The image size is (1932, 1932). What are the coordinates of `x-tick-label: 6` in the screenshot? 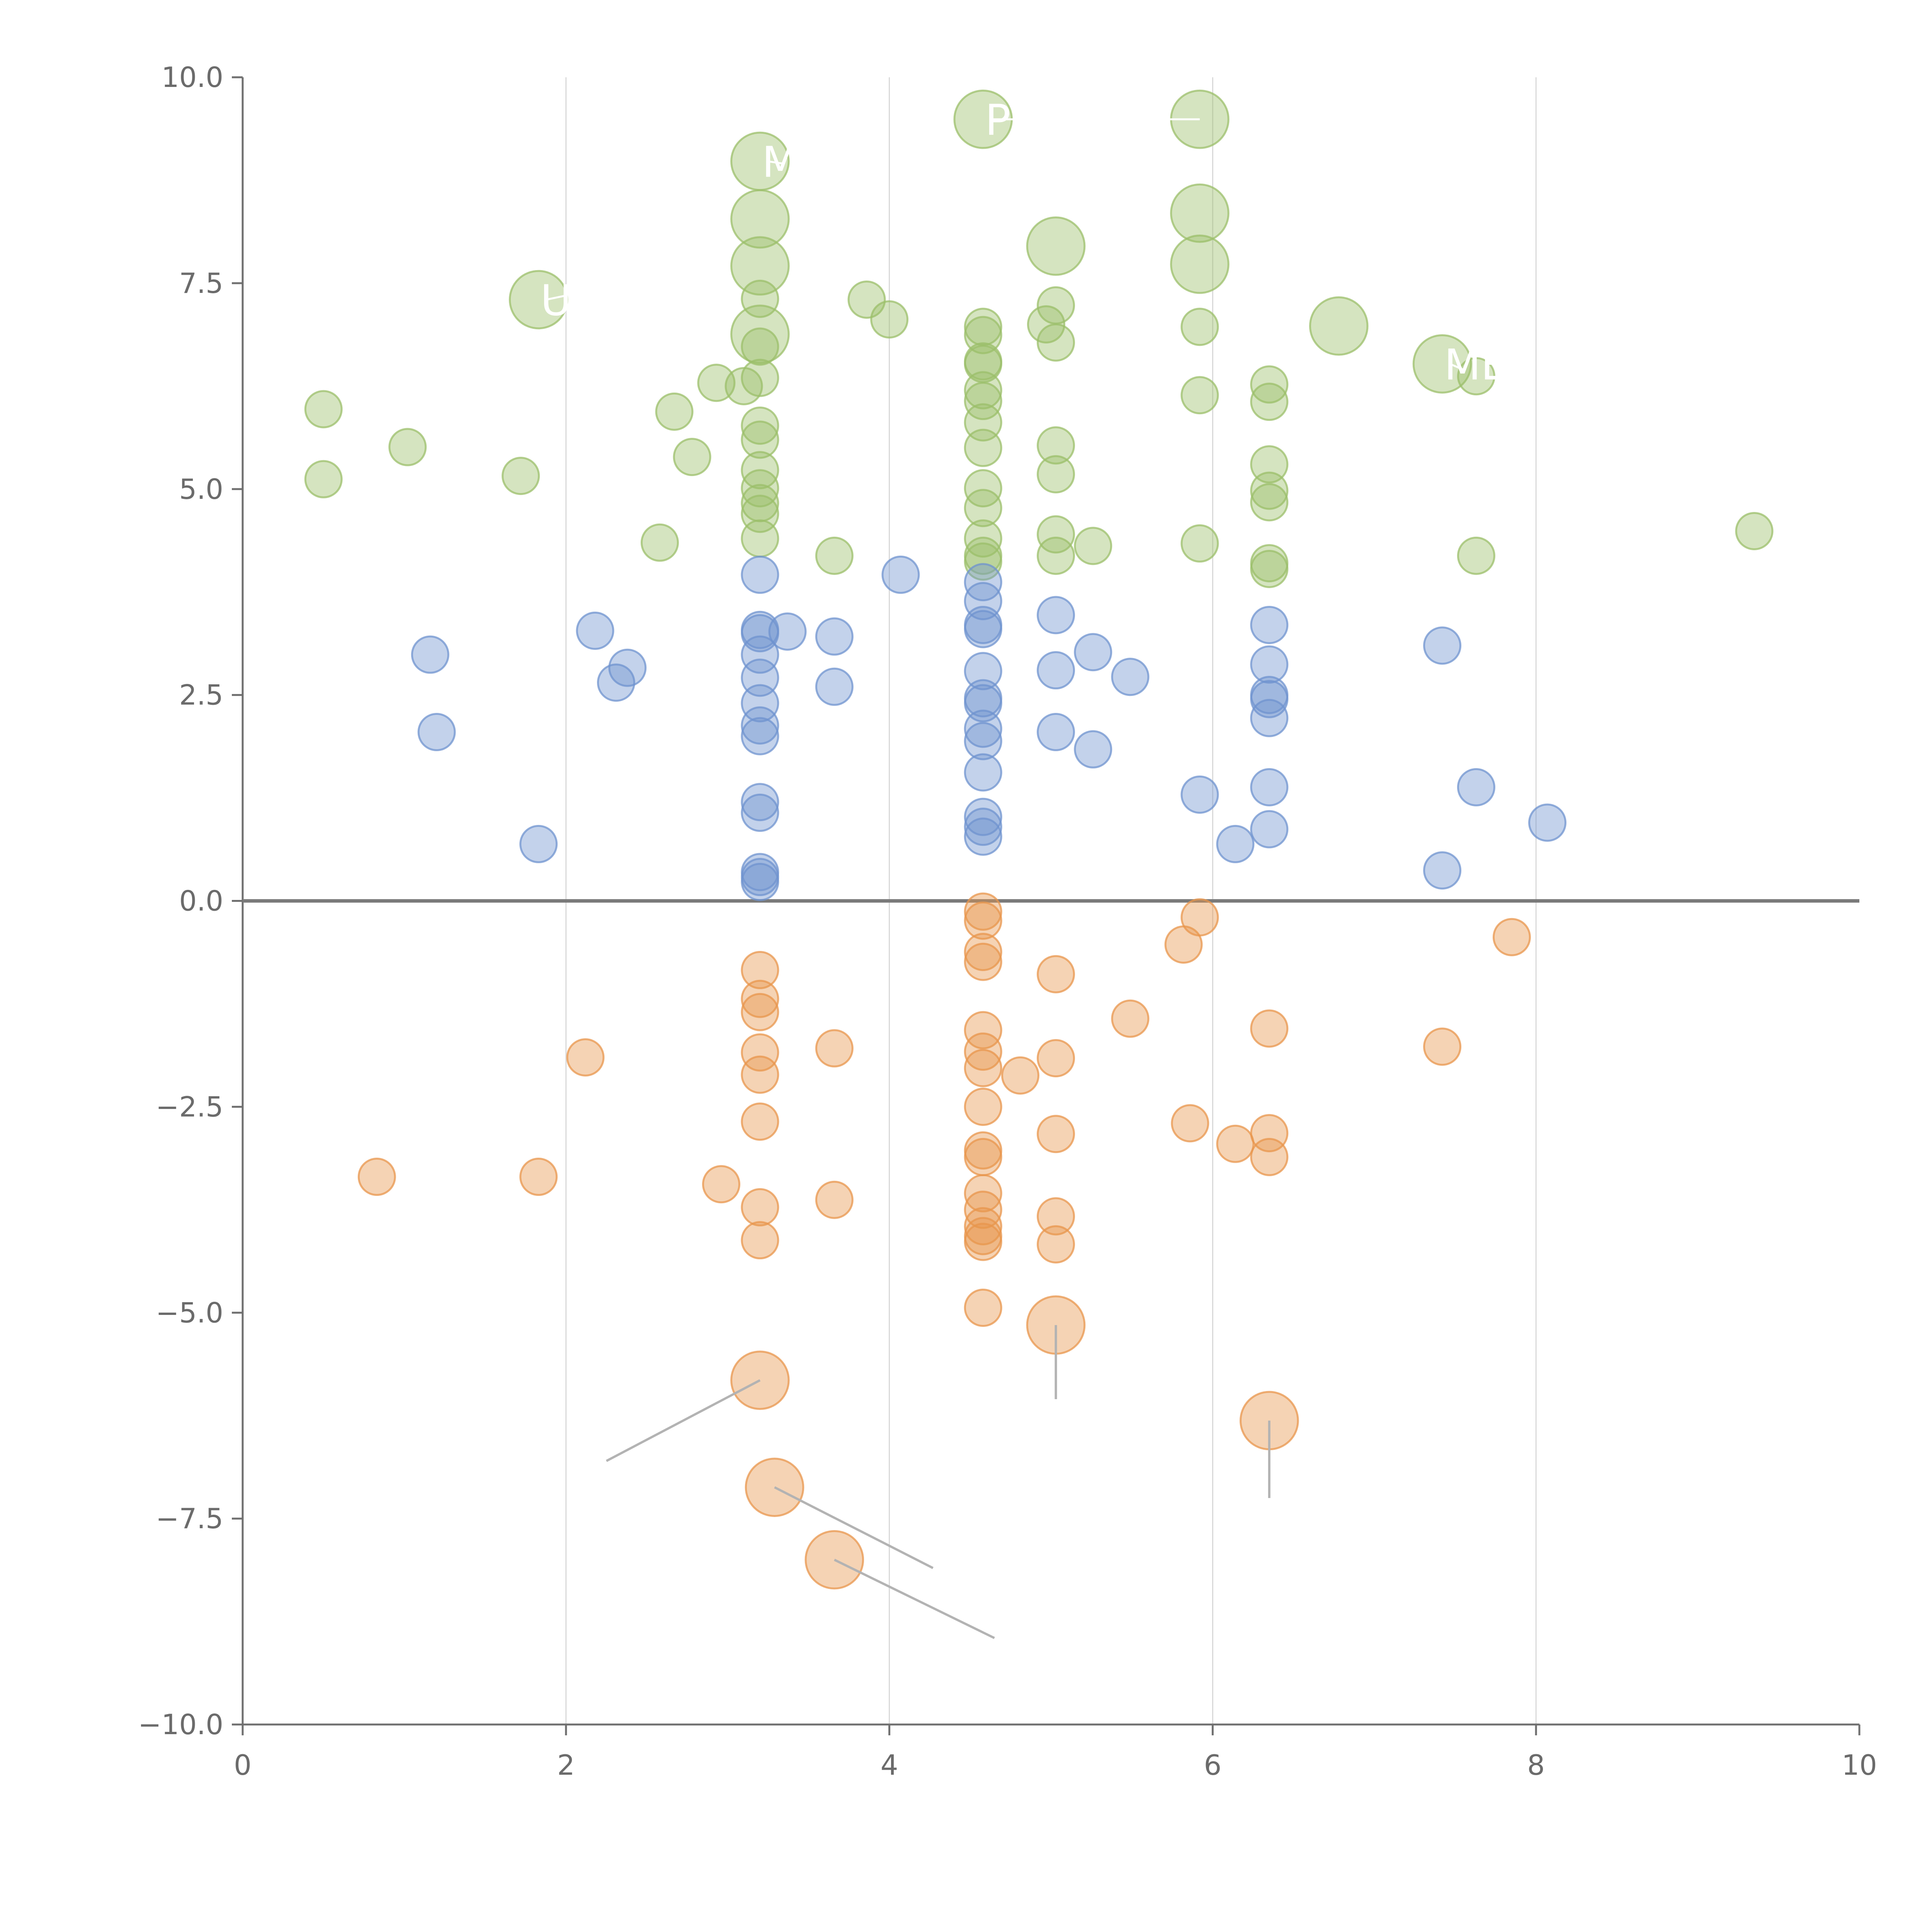 It's located at (1212, 1765).